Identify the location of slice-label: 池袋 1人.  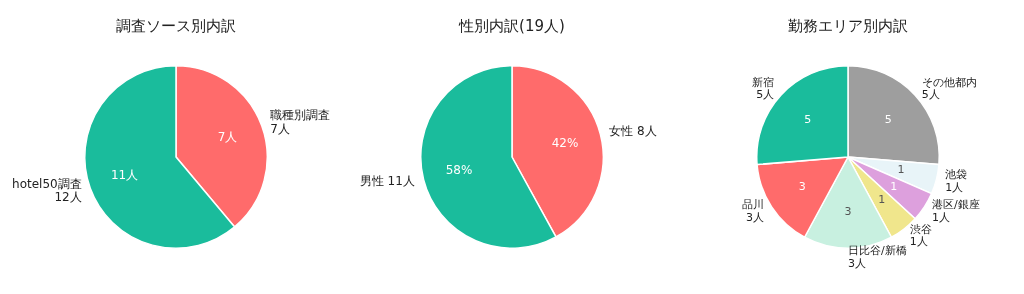
(956, 181).